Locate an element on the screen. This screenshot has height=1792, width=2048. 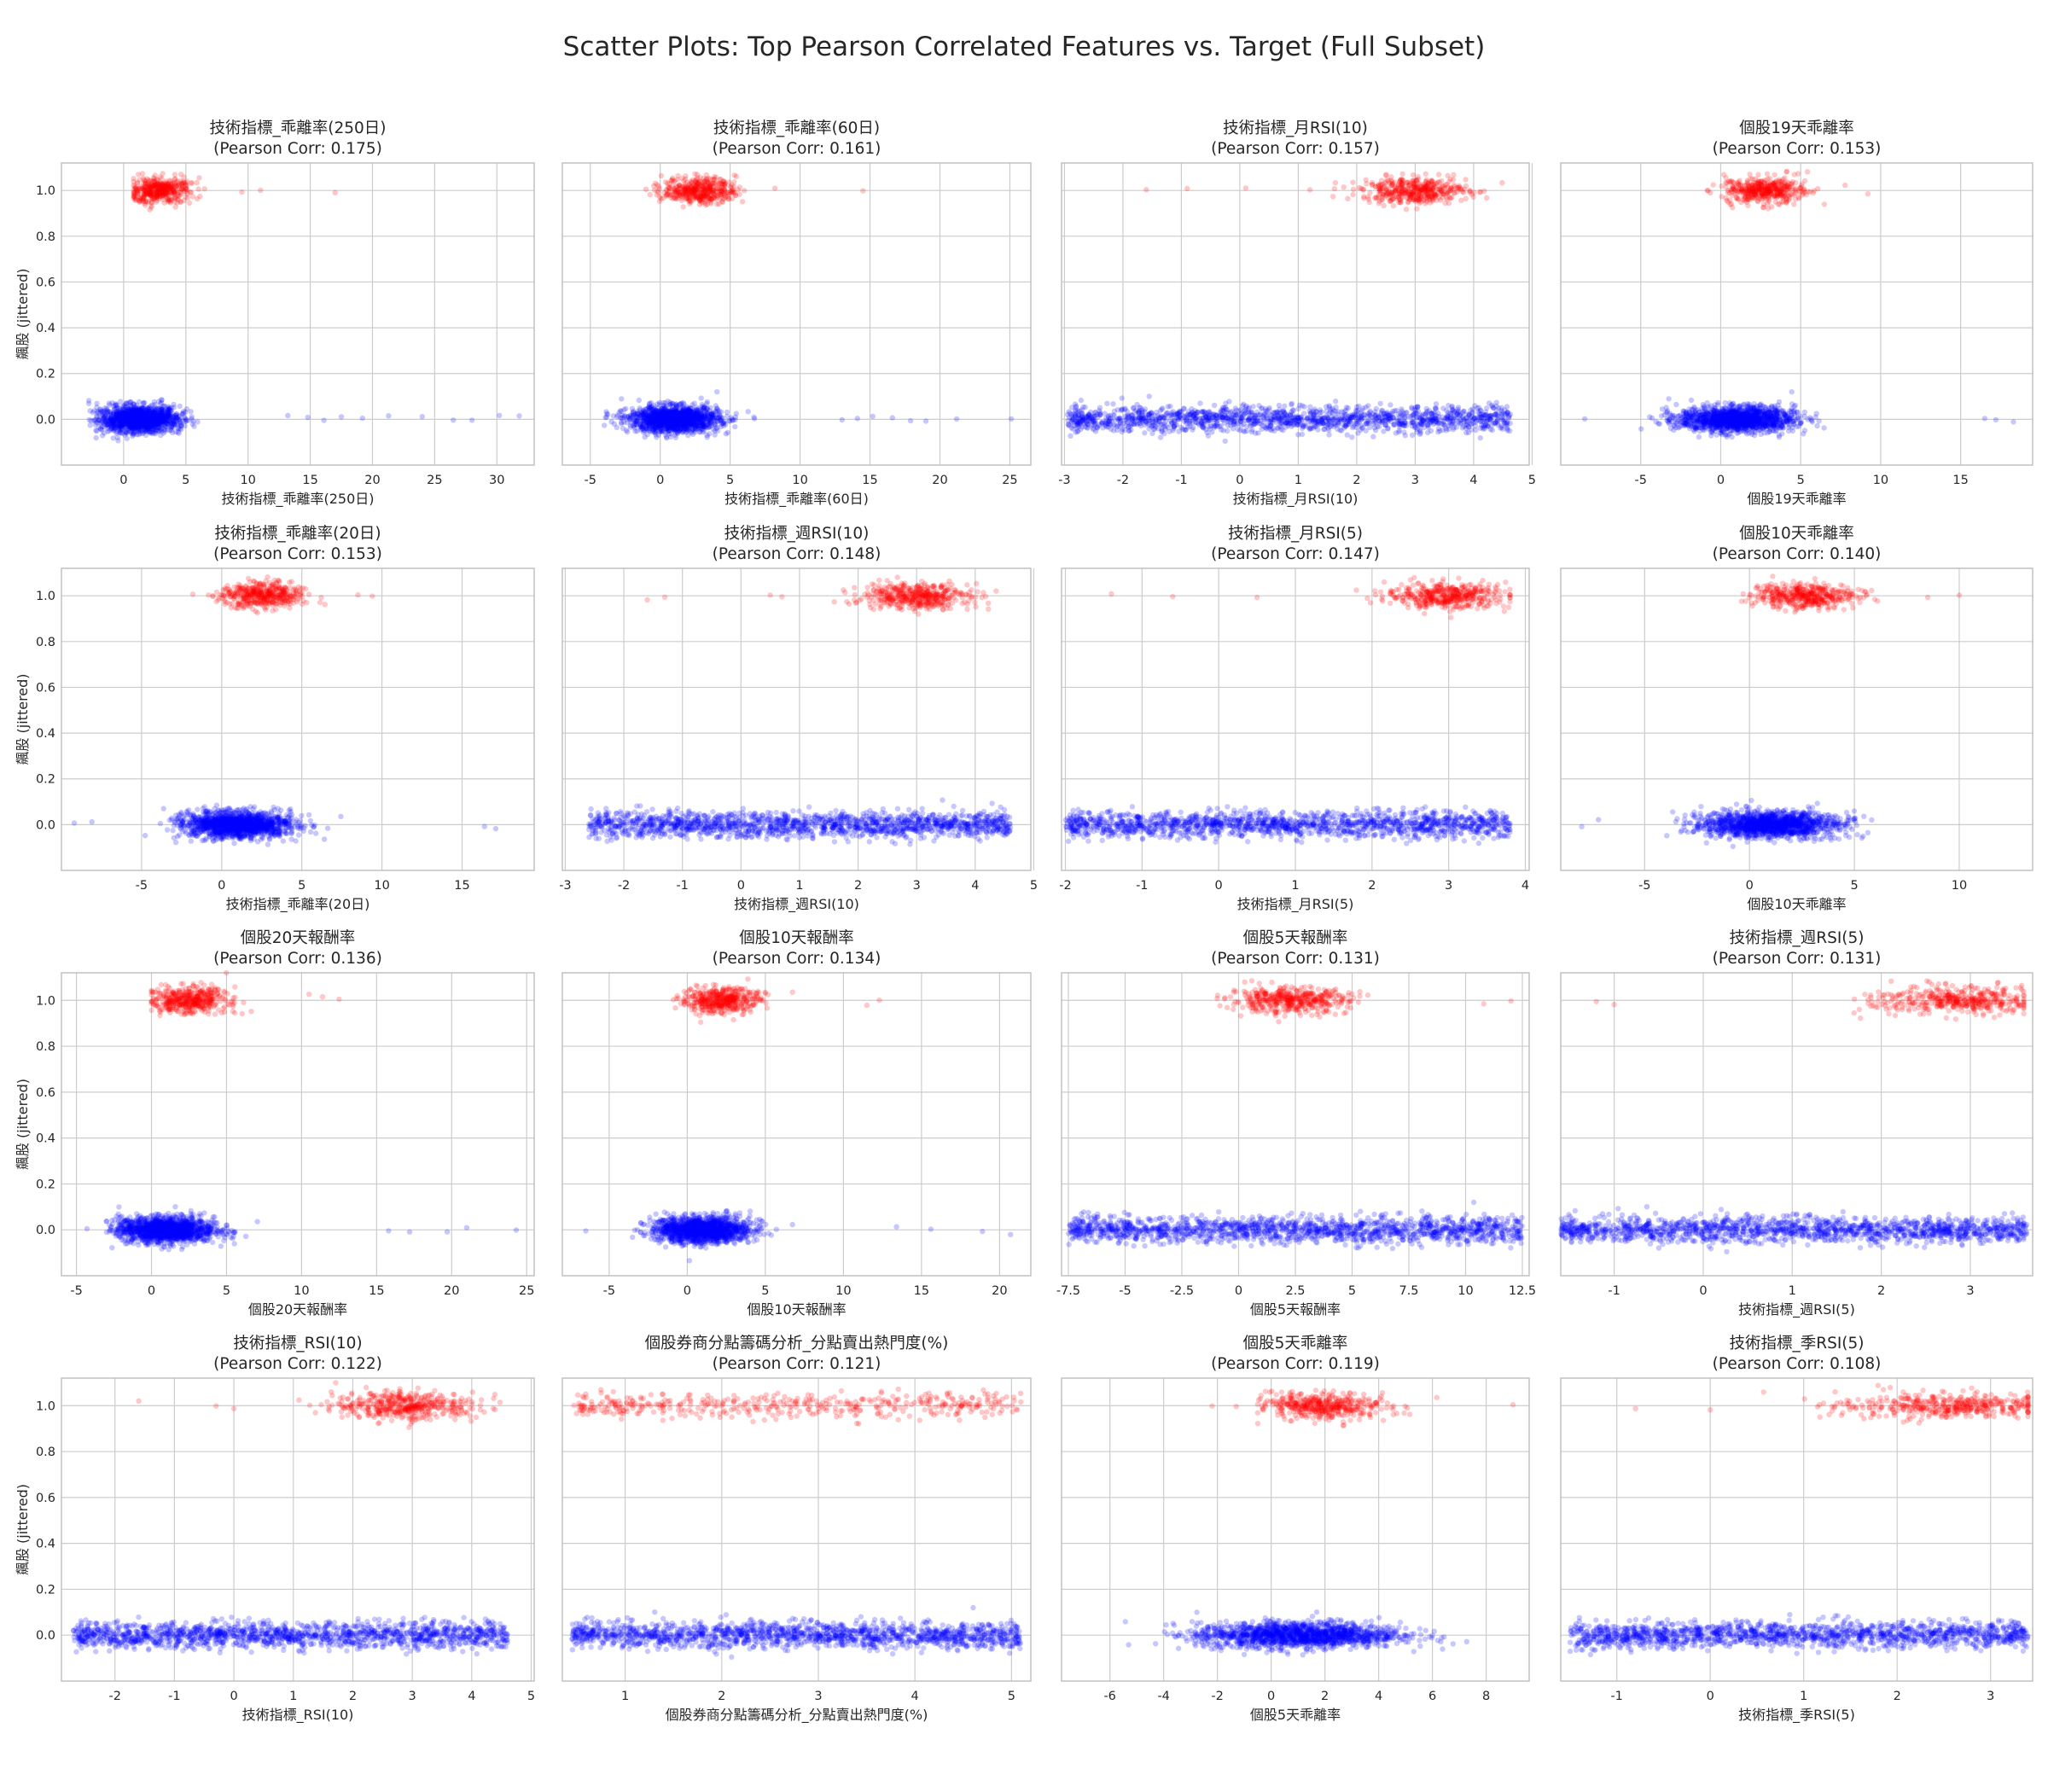
negative-class-points is located at coordinates (1289, 419).